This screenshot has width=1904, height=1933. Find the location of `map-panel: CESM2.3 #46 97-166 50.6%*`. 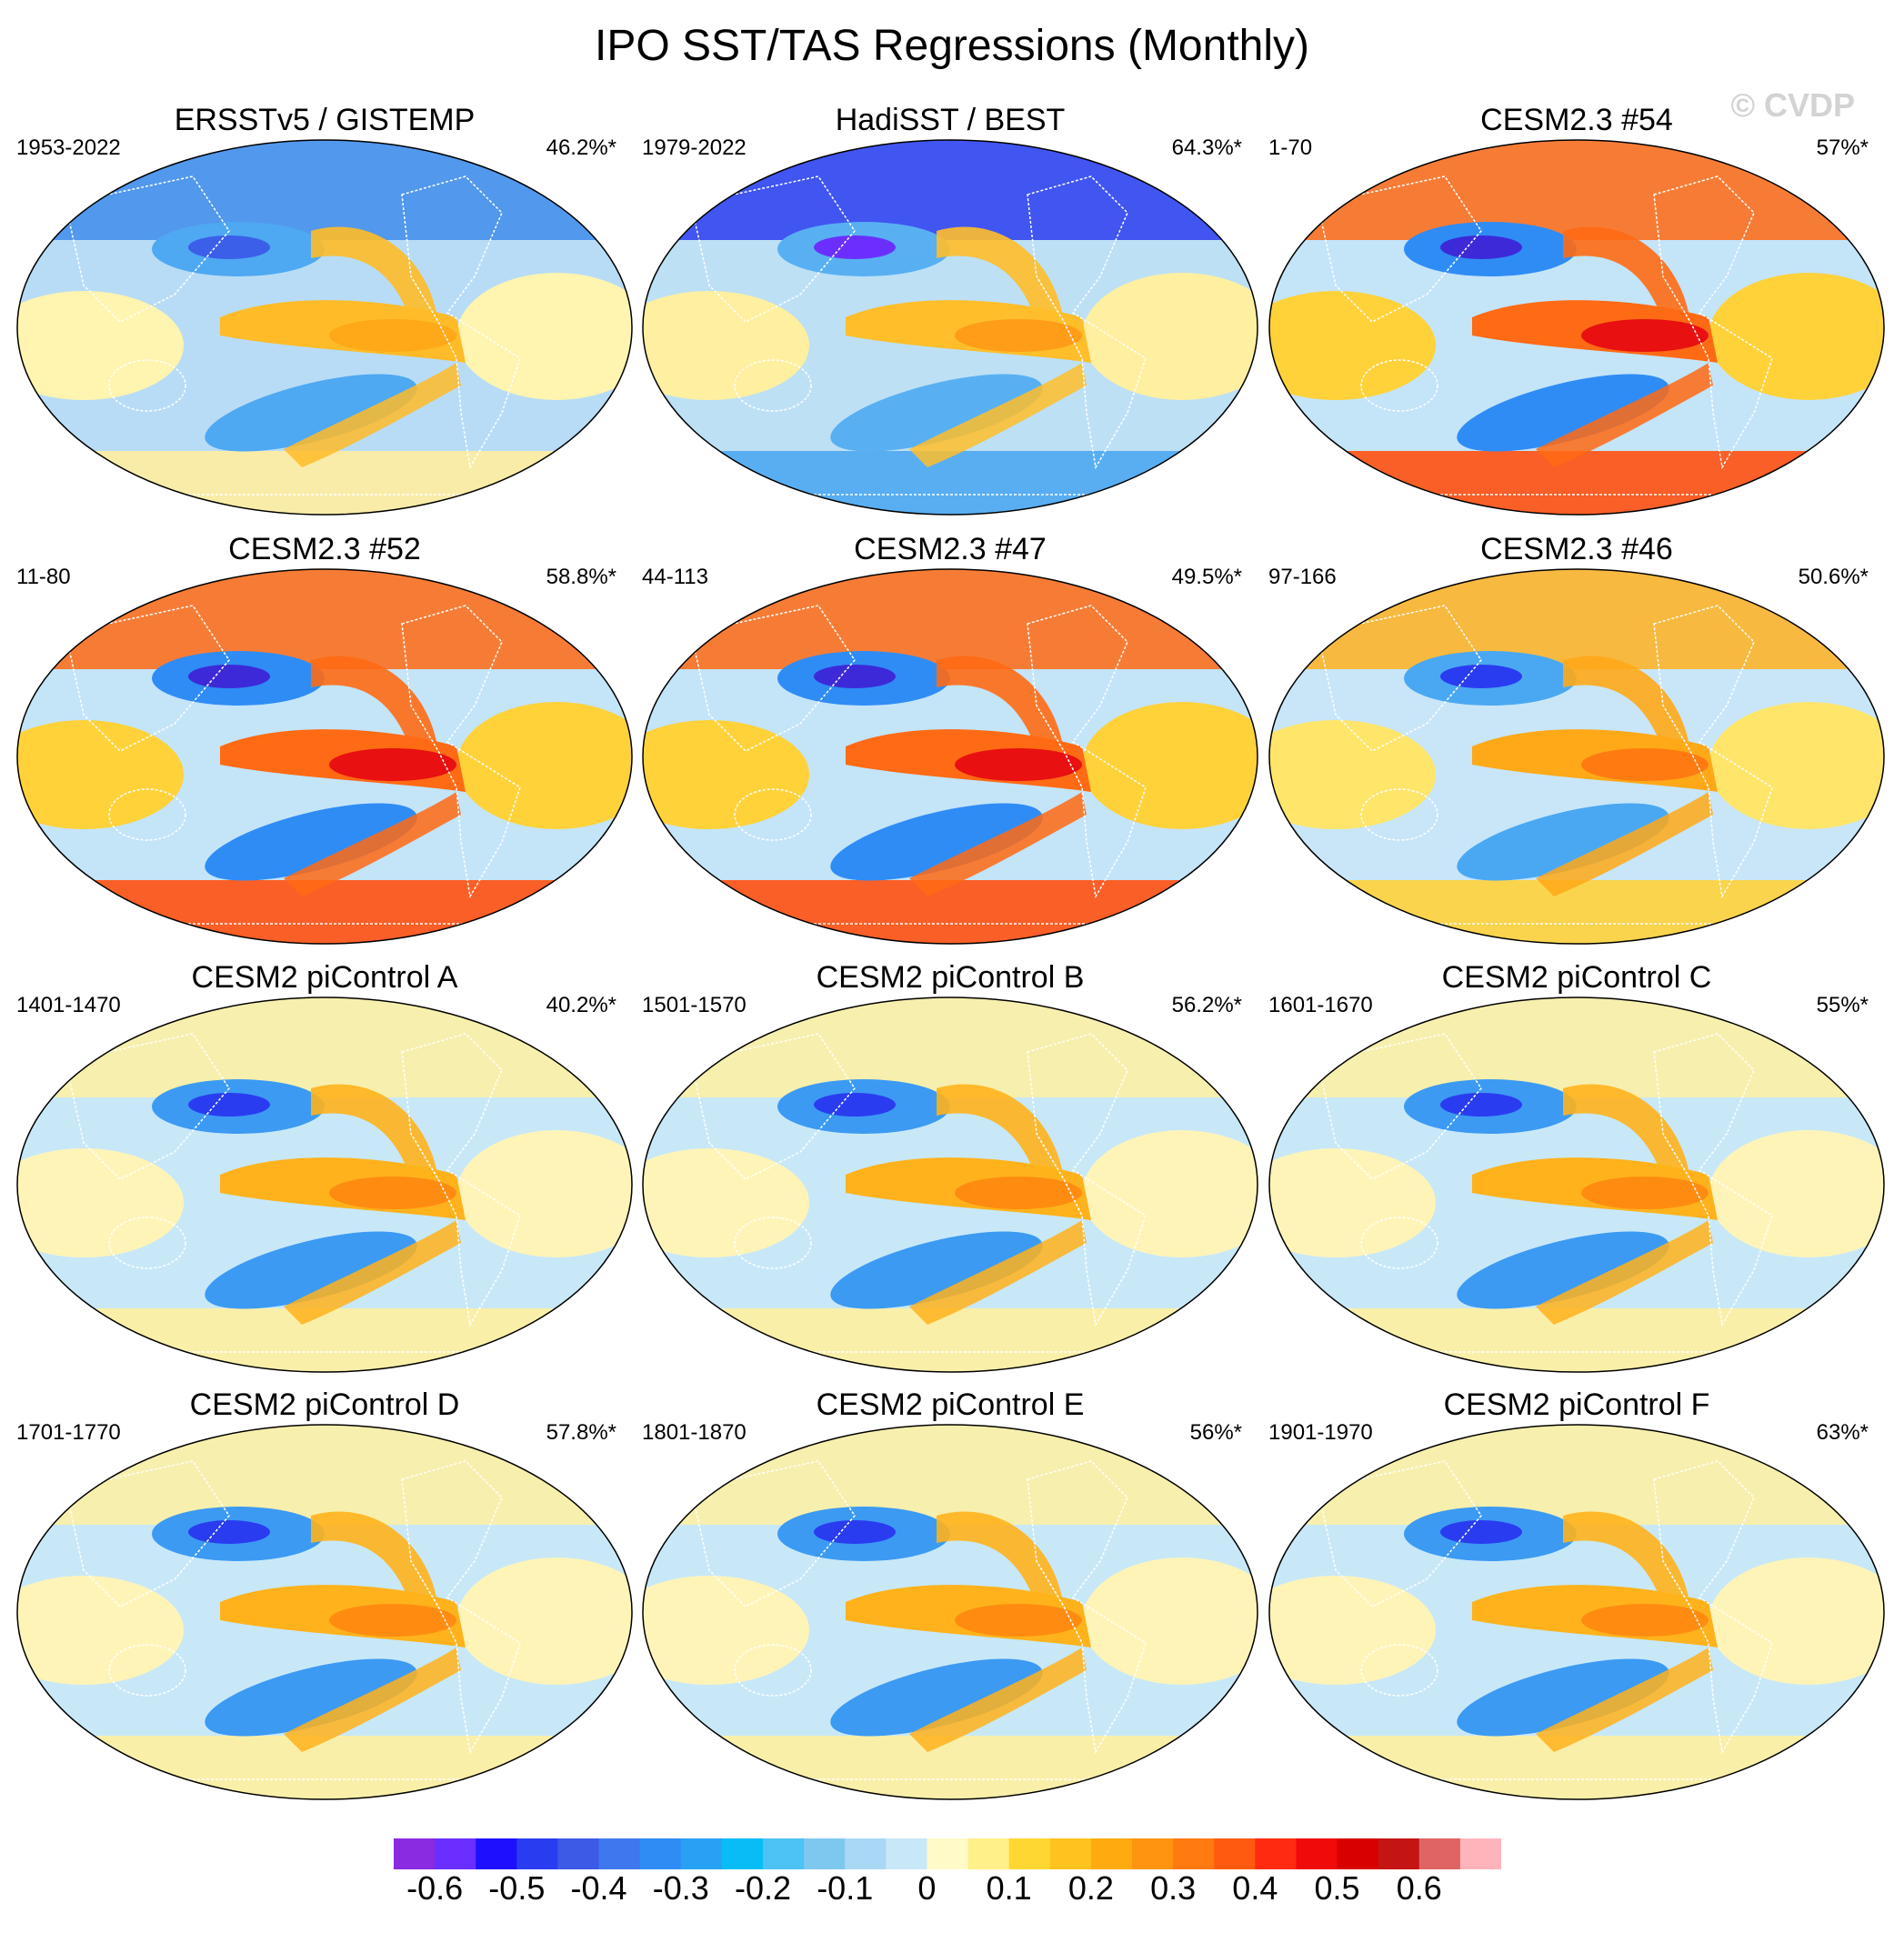

map-panel: CESM2.3 #46 97-166 50.6%* is located at coordinates (1577, 743).